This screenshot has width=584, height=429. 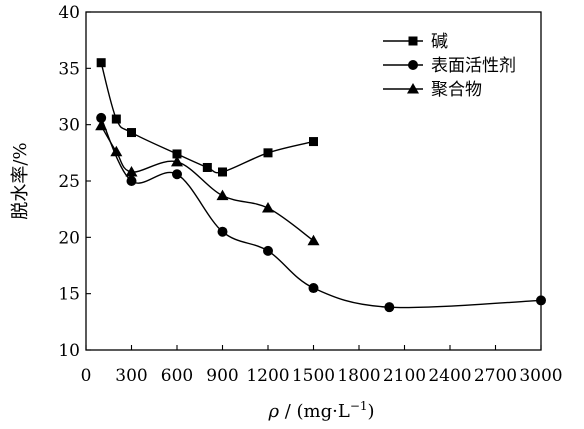 I want to click on x-axis-label: ρ / (mg·L−1), so click(x=320, y=410).